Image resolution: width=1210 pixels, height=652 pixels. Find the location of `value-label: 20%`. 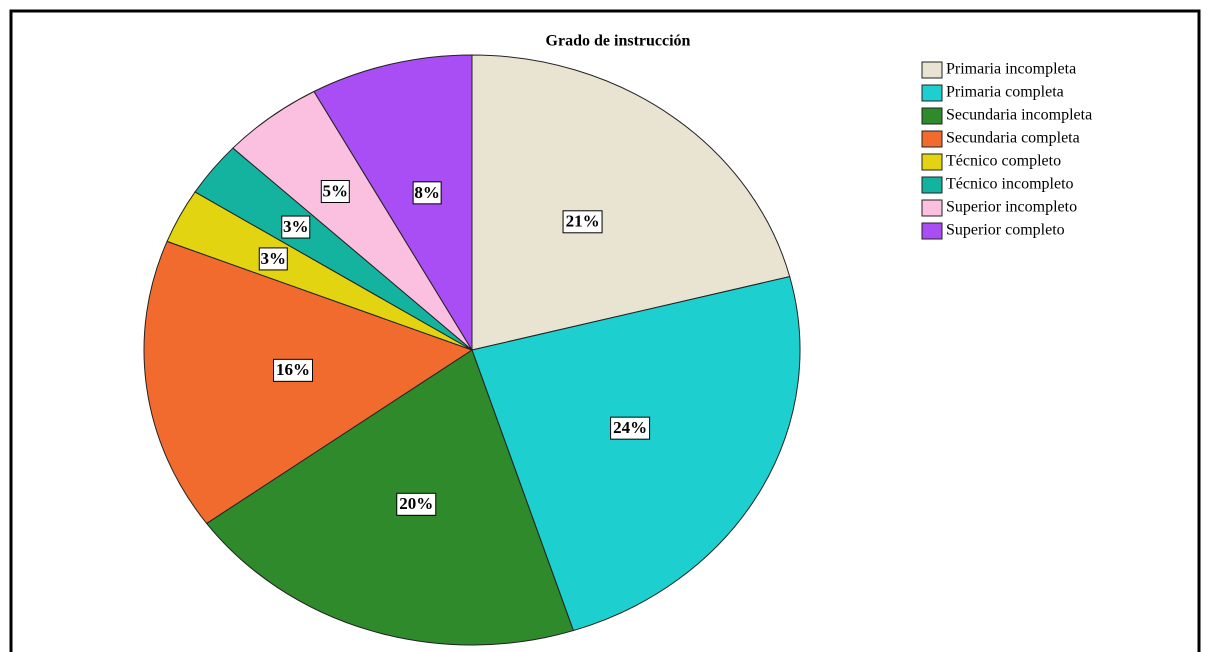

value-label: 20% is located at coordinates (416, 503).